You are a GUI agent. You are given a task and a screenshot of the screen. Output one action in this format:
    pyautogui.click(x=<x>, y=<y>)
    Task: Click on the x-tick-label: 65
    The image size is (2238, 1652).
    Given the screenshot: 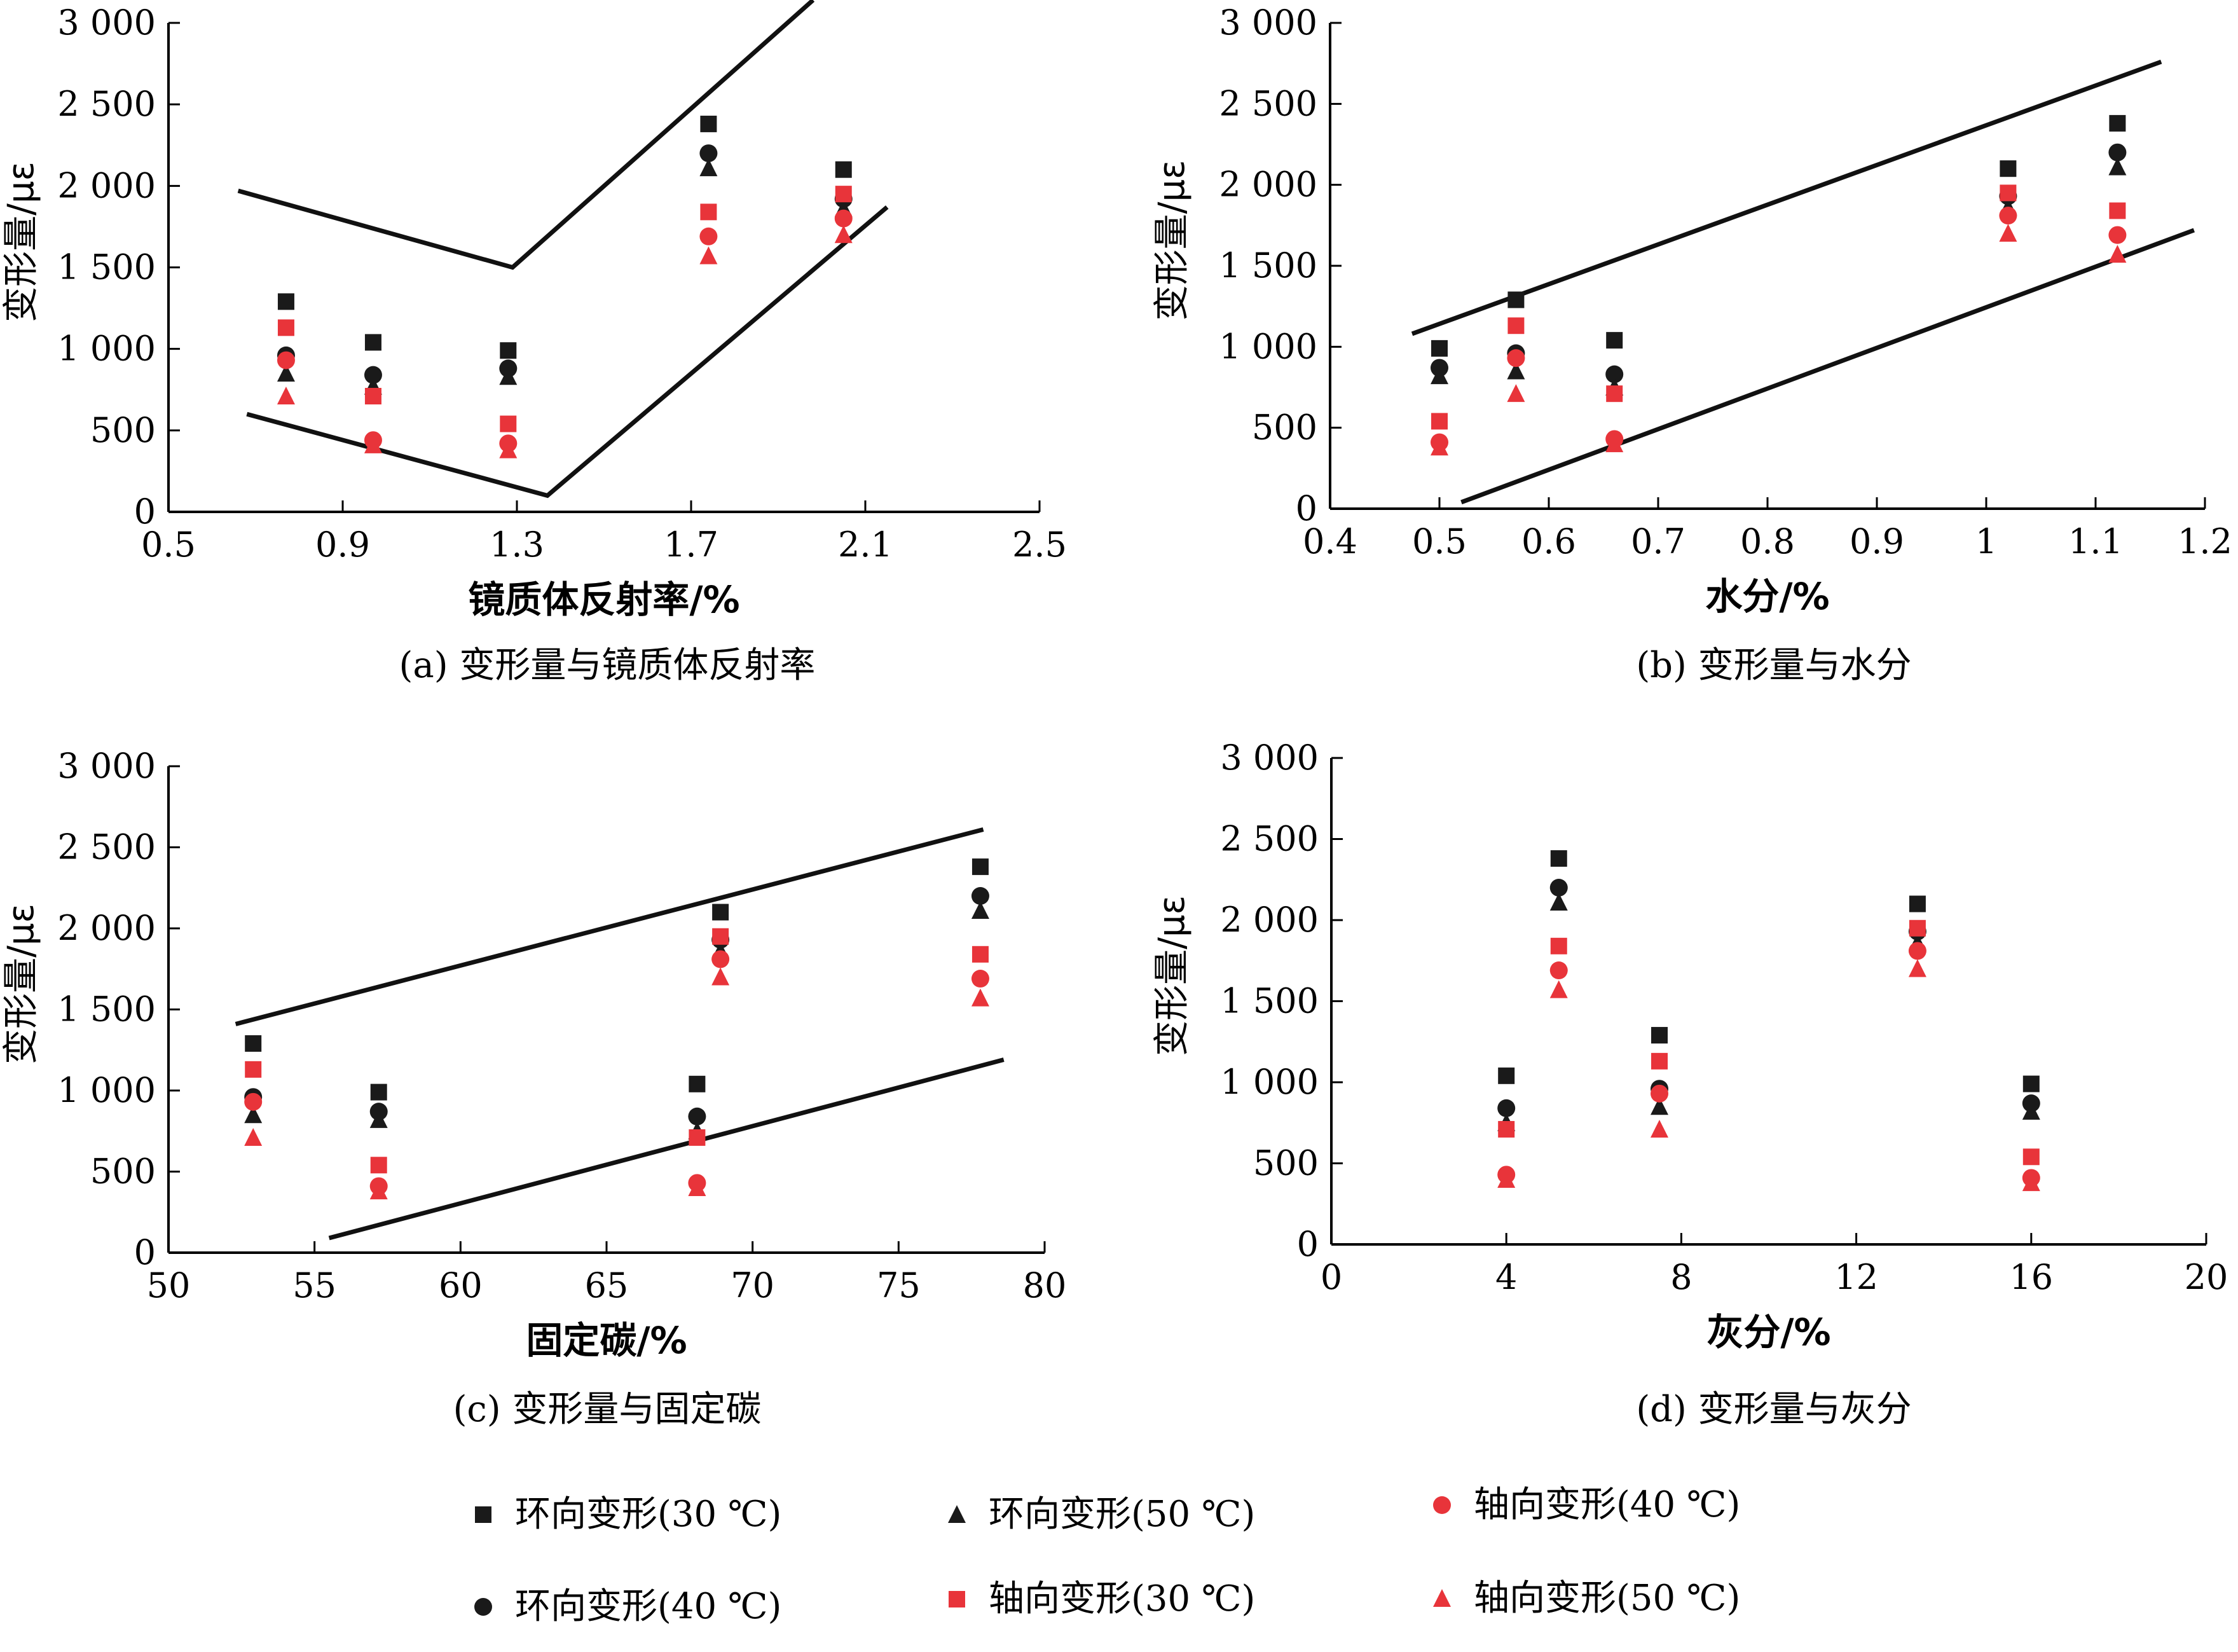 What is the action you would take?
    pyautogui.click(x=607, y=1285)
    